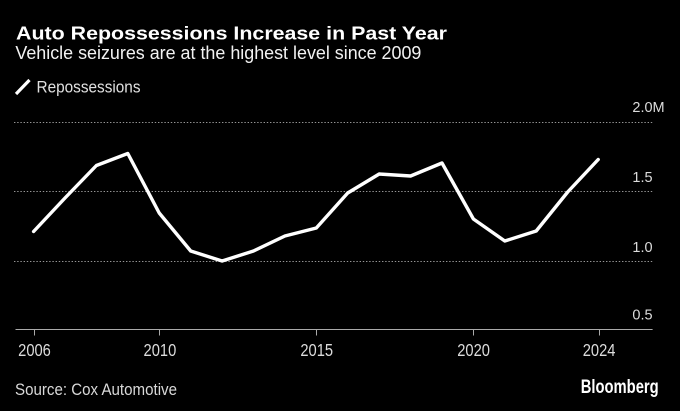 This screenshot has width=680, height=411. Describe the element at coordinates (620, 387) in the screenshot. I see `svg-text: Bloomberg` at that location.